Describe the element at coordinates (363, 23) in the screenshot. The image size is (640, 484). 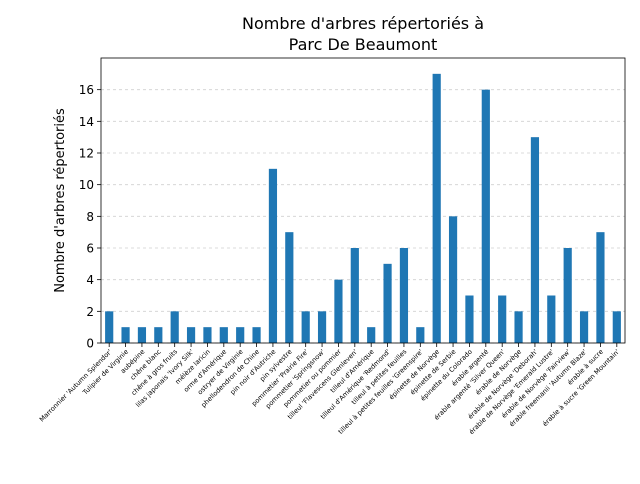
I see `chart-title-line: Nombre d'arbres répertoriés à` at that location.